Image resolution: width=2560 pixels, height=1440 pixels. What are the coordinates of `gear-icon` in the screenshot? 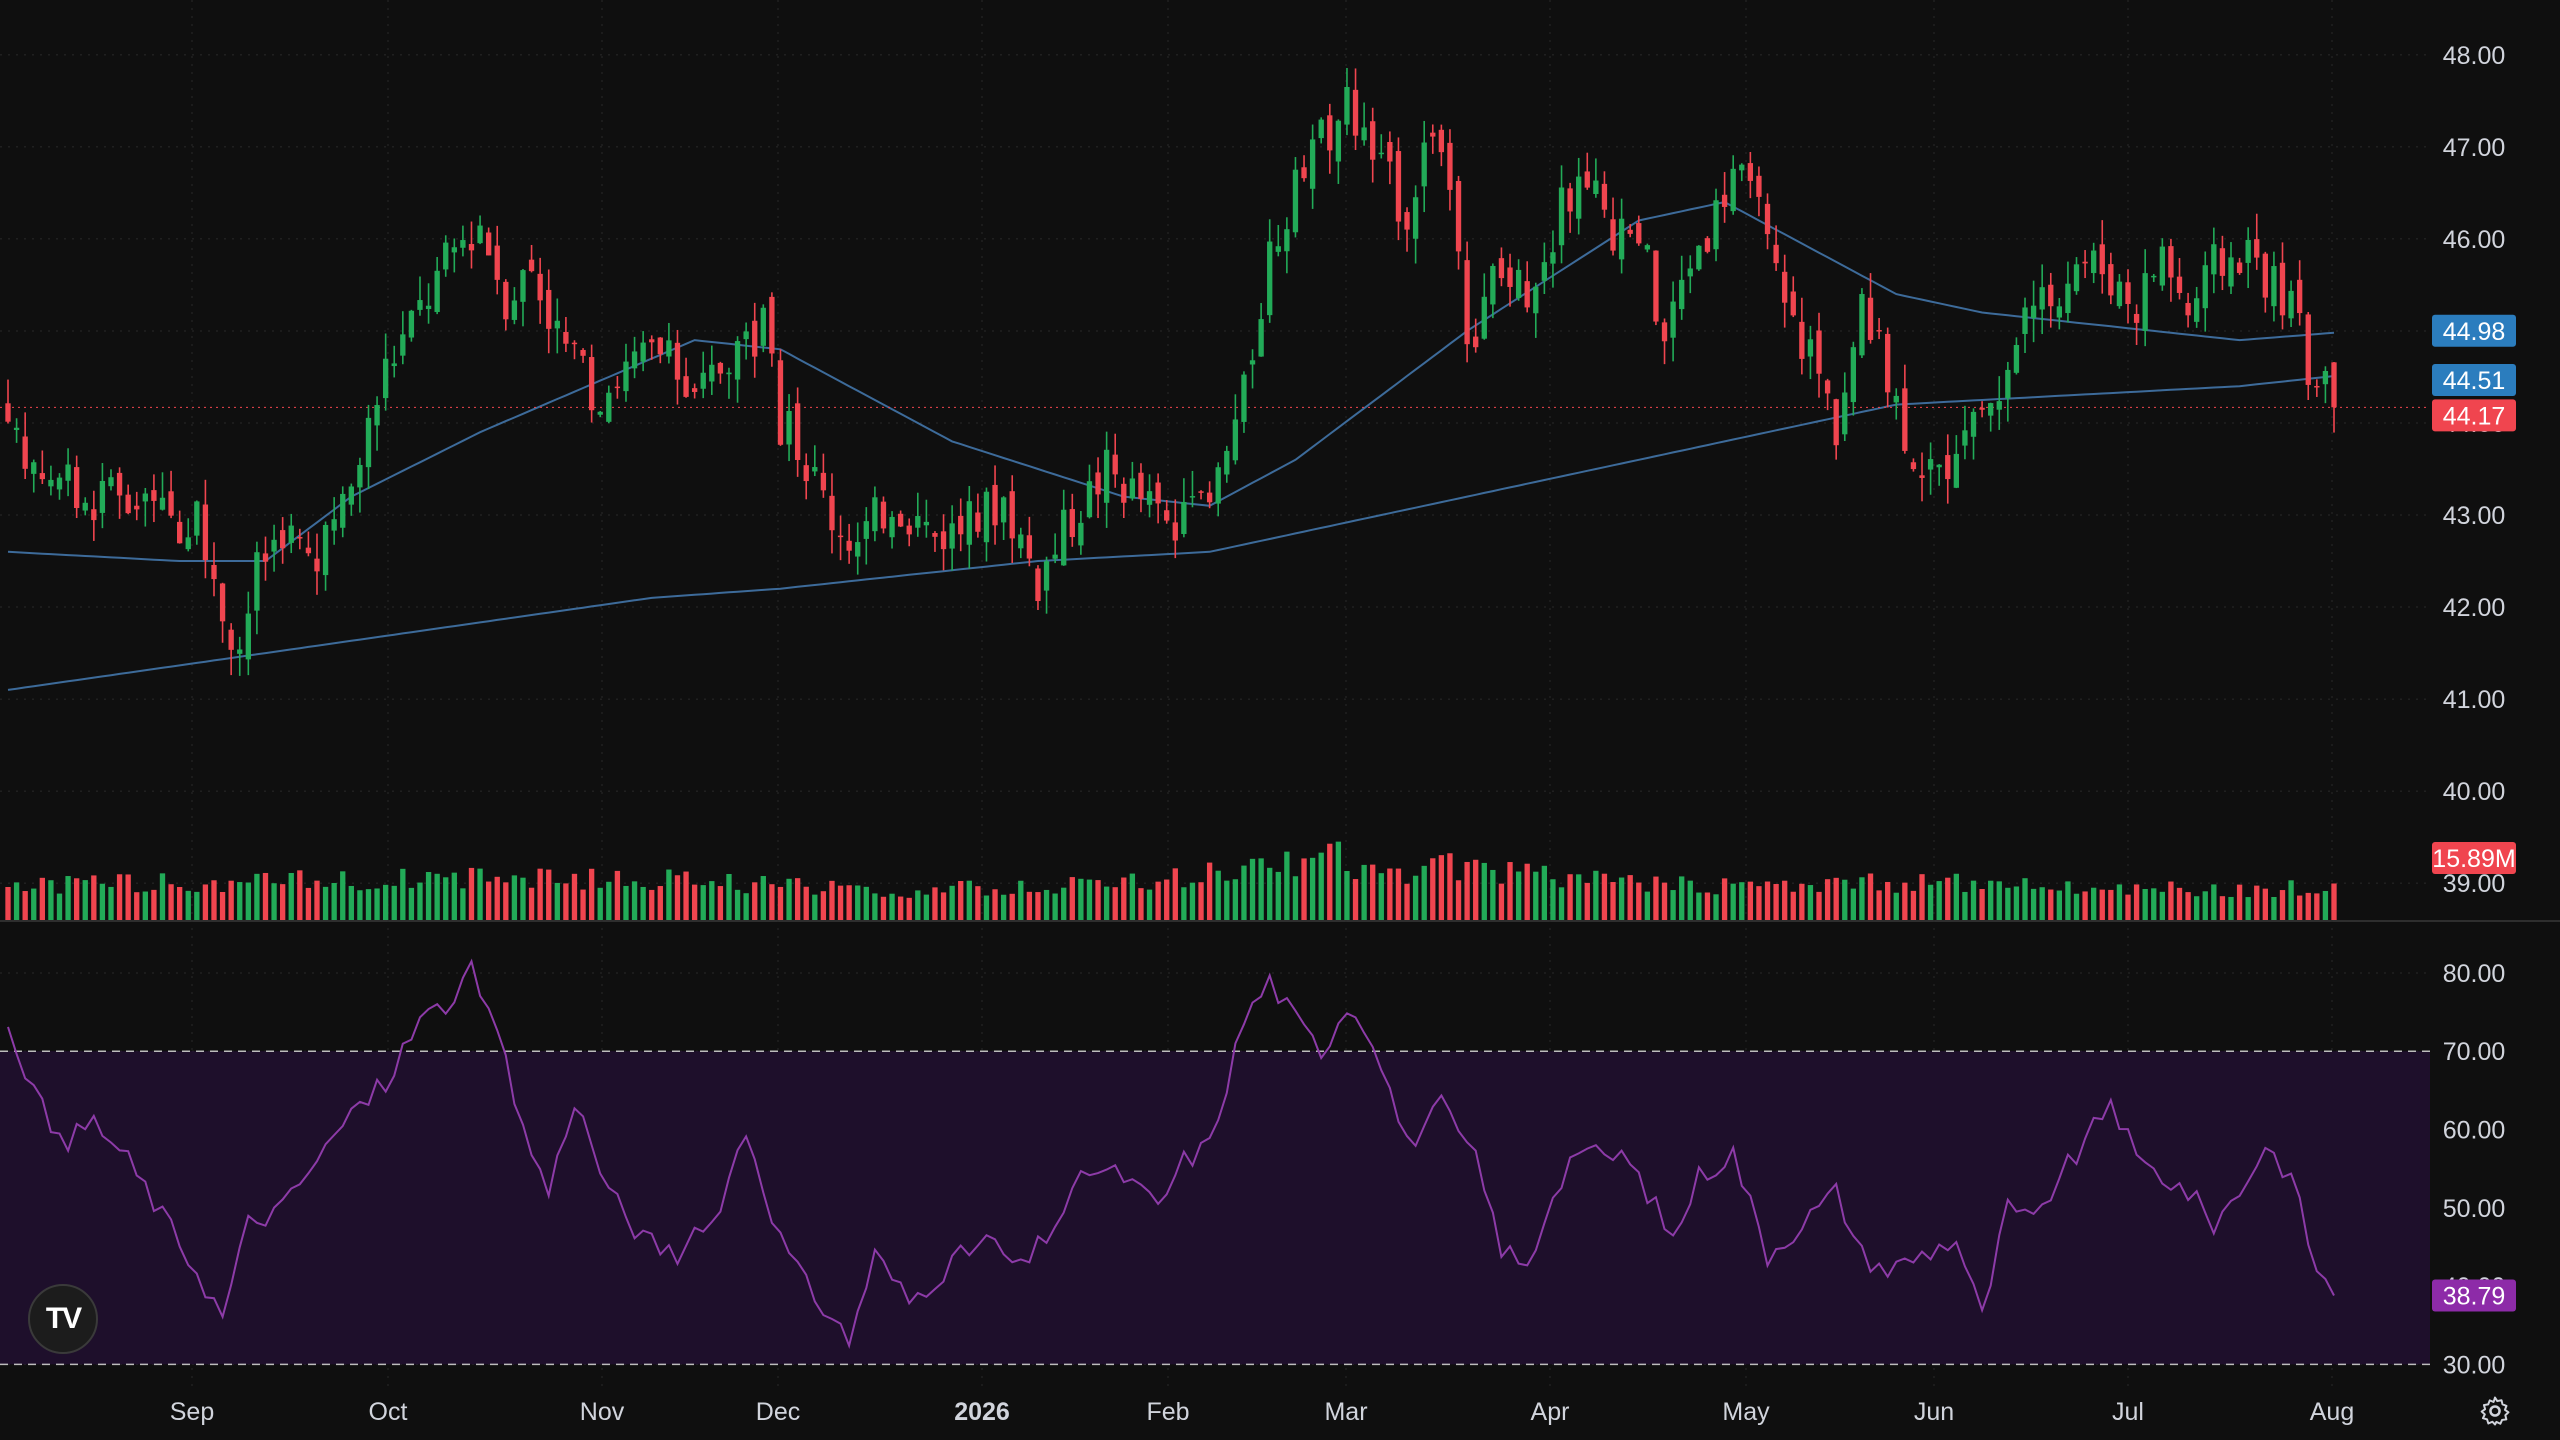 It's located at (2495, 1411).